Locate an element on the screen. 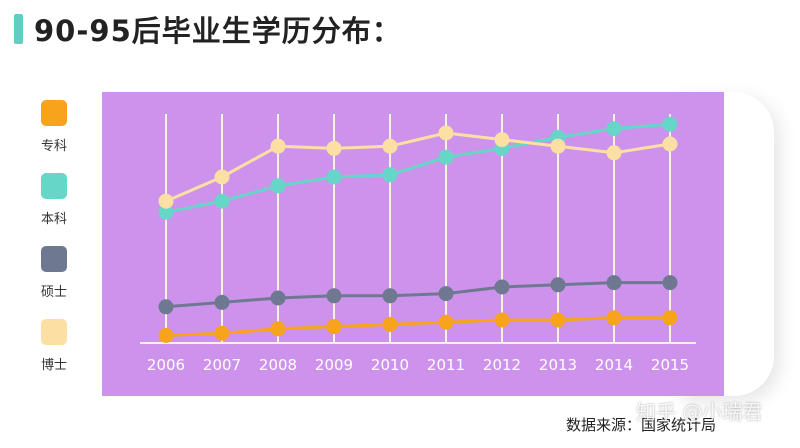 The width and height of the screenshot is (800, 448). x-tick-label: 2012 is located at coordinates (502, 365).